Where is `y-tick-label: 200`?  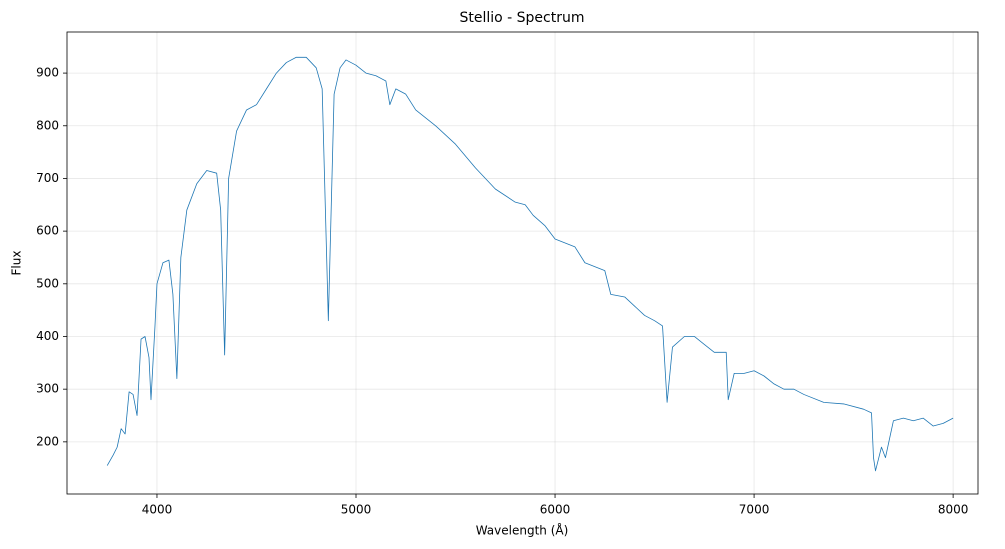
y-tick-label: 200 is located at coordinates (47, 441).